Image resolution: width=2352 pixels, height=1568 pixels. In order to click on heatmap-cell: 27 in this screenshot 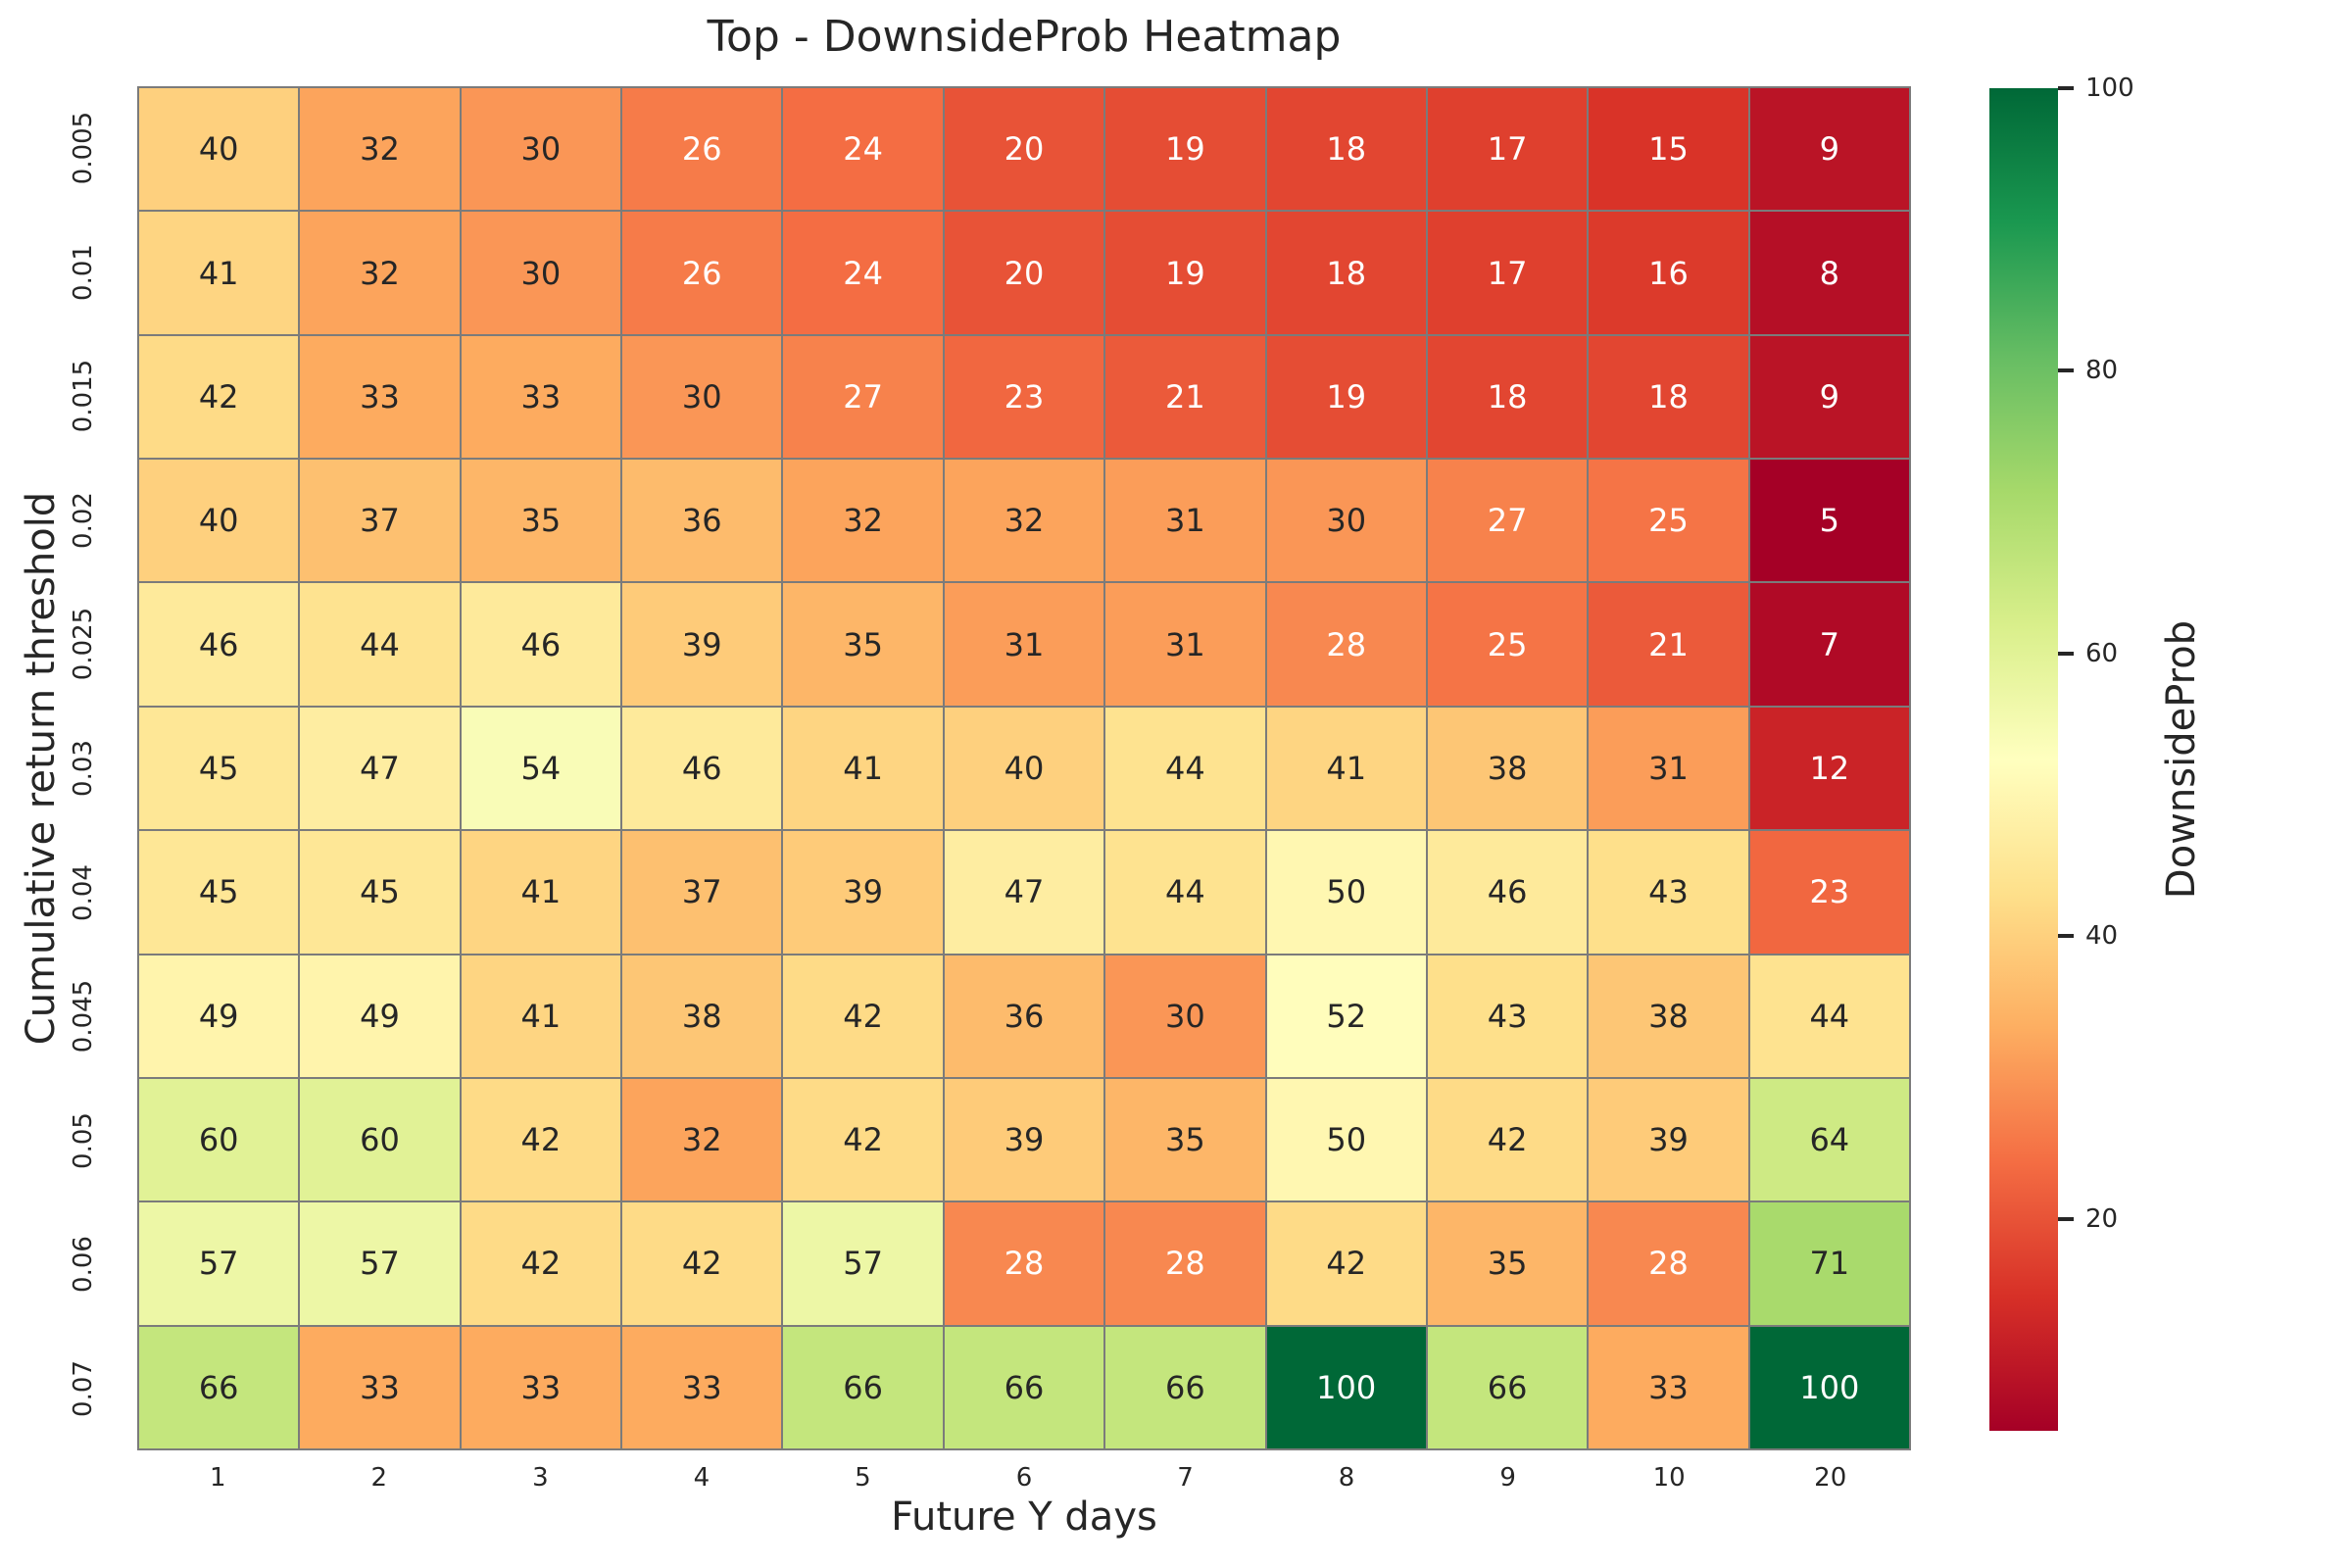, I will do `click(1507, 521)`.